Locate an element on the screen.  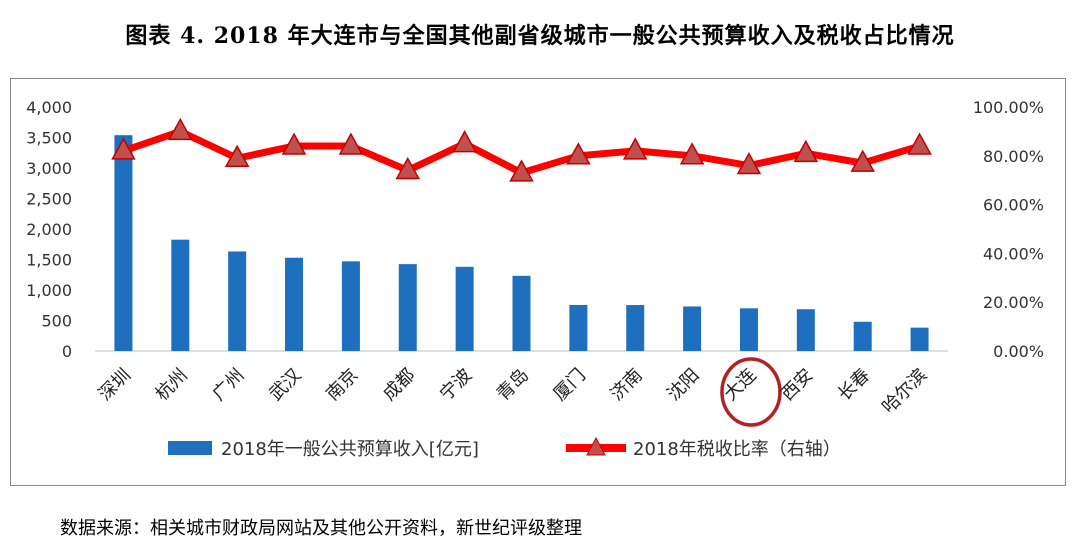
x-tick-label: 武汉 is located at coordinates (285, 385).